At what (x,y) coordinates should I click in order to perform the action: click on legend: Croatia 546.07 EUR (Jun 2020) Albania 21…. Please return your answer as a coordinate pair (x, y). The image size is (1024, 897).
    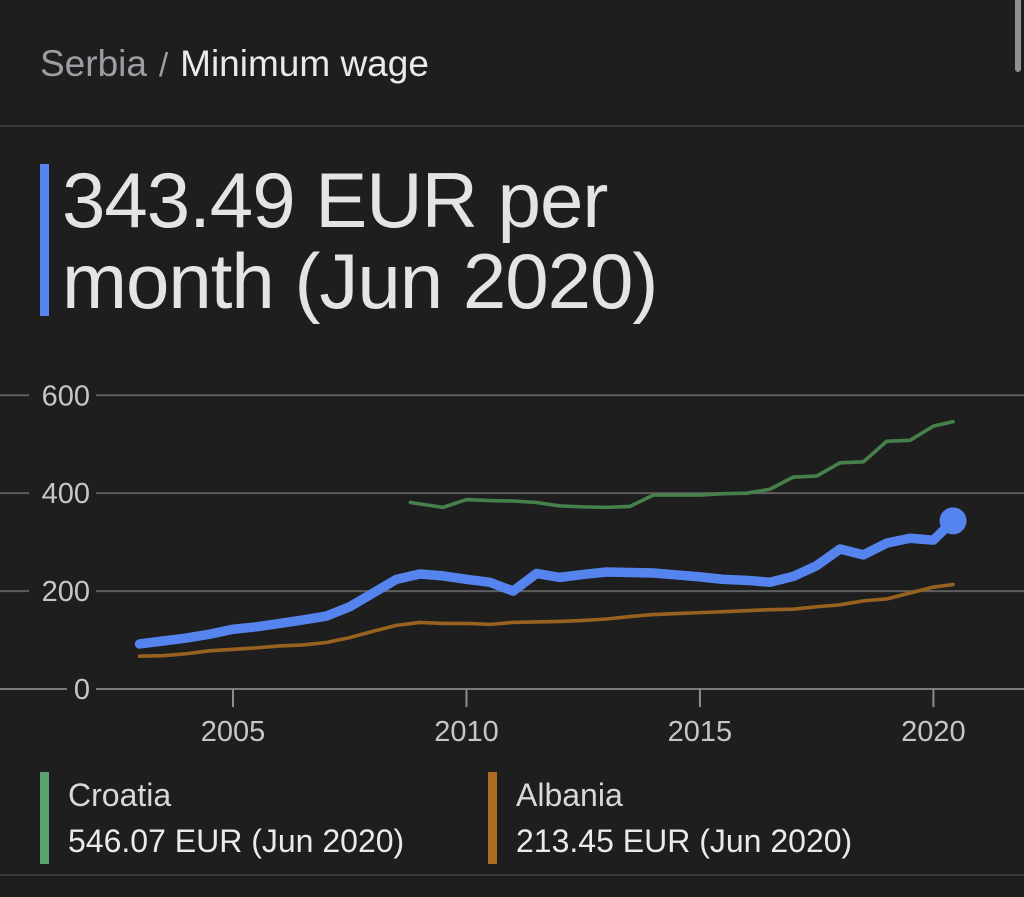
    Looking at the image, I should click on (512, 818).